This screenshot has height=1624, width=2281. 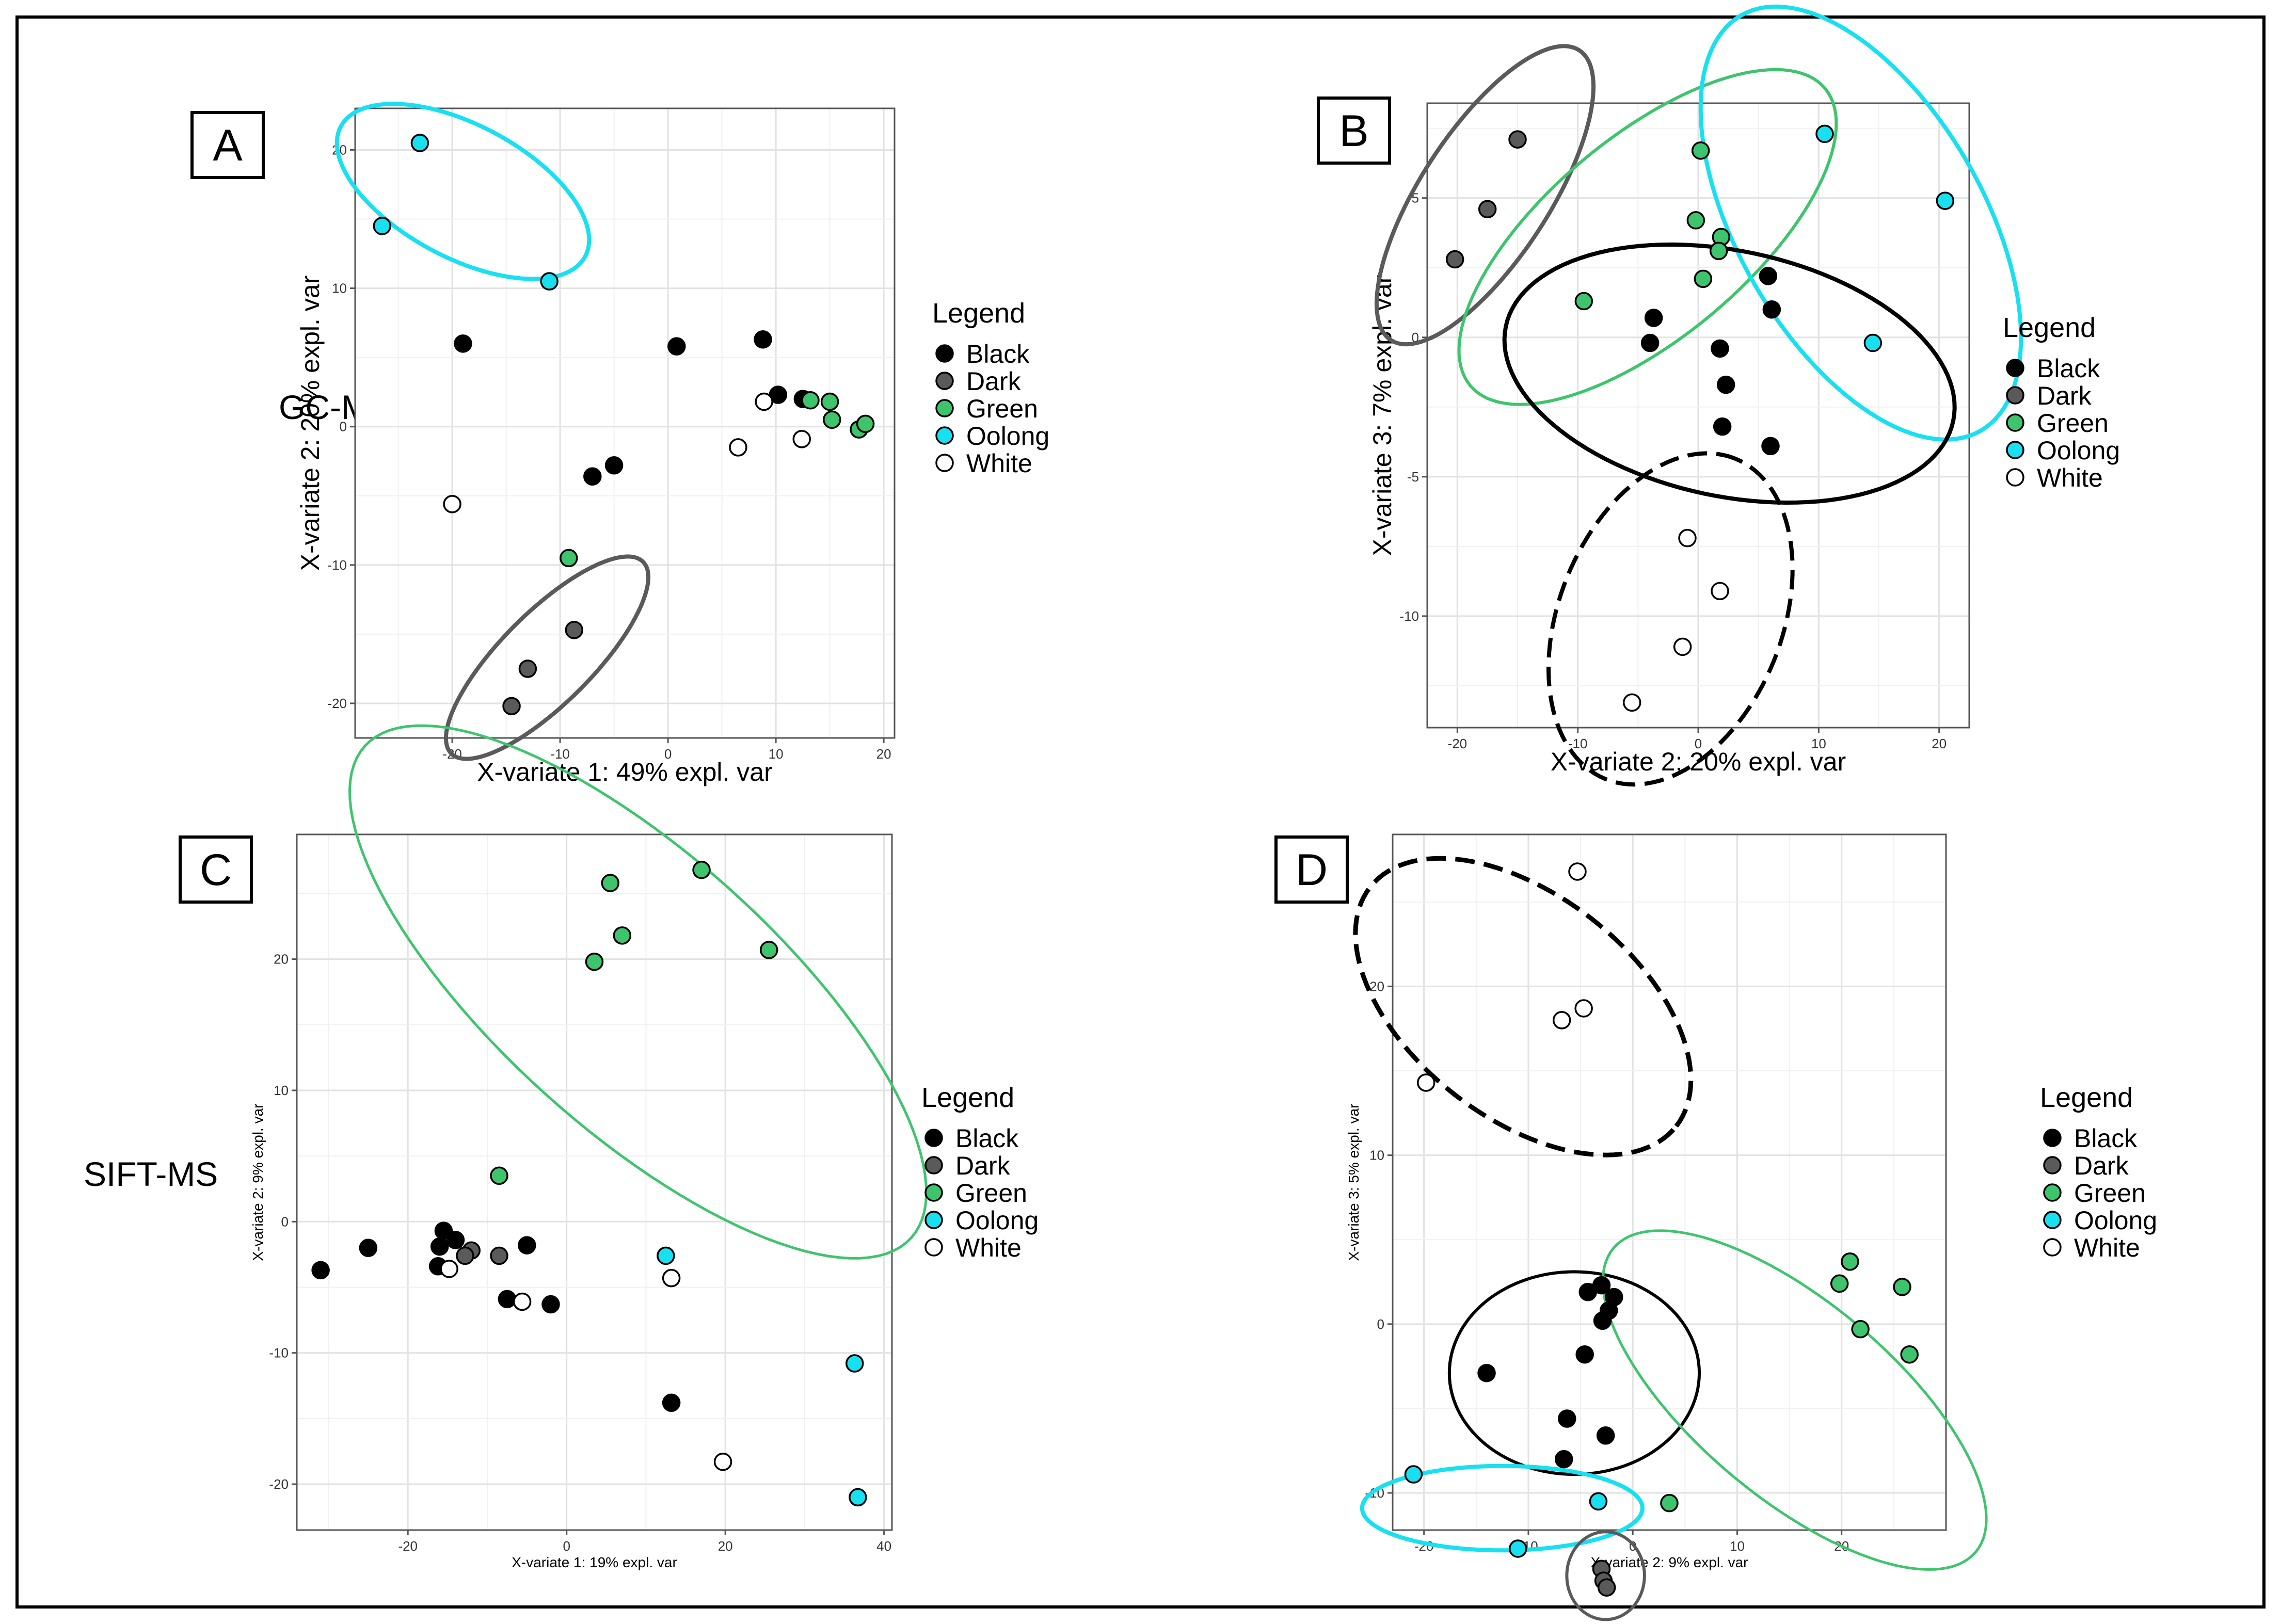 What do you see at coordinates (2015, 450) in the screenshot?
I see `legend-swatch-oolong` at bounding box center [2015, 450].